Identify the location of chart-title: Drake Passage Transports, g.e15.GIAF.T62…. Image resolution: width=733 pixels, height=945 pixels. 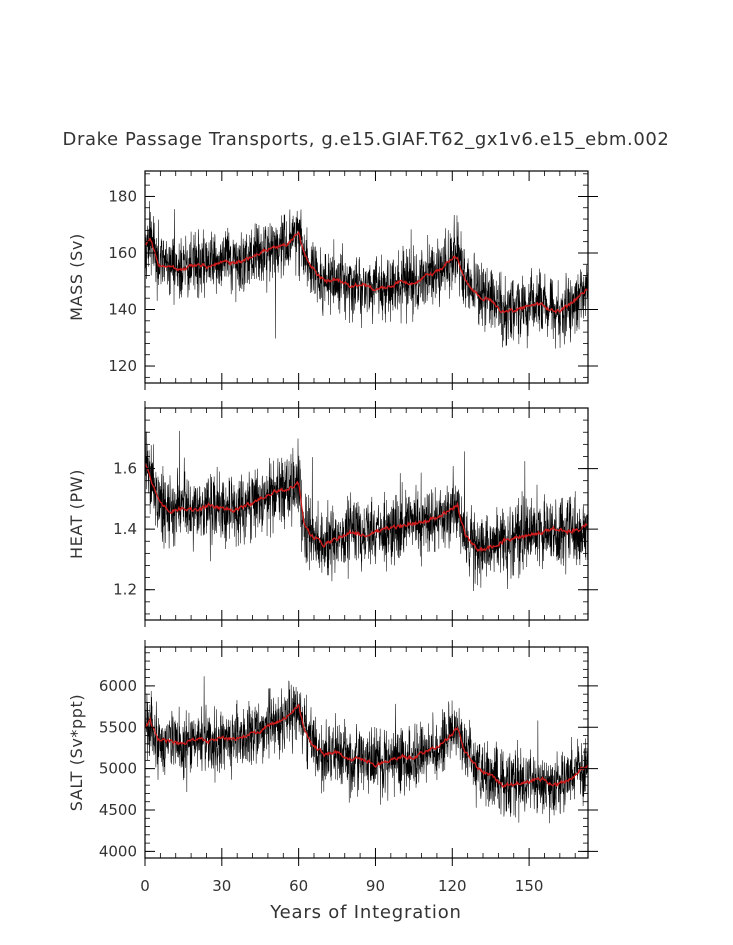
(366, 139).